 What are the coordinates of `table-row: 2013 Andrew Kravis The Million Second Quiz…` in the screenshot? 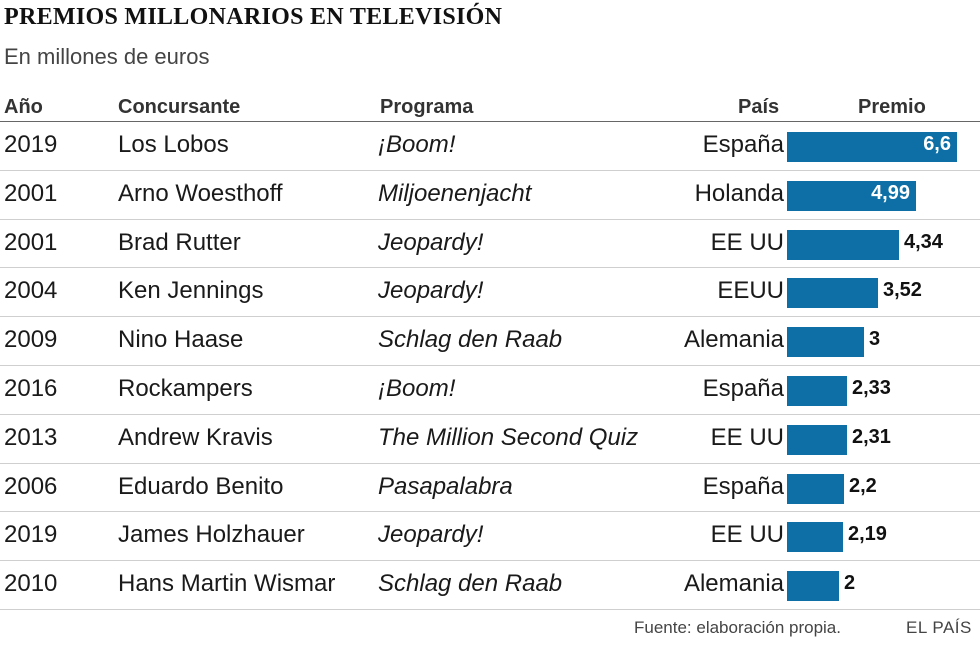 It's located at (490, 439).